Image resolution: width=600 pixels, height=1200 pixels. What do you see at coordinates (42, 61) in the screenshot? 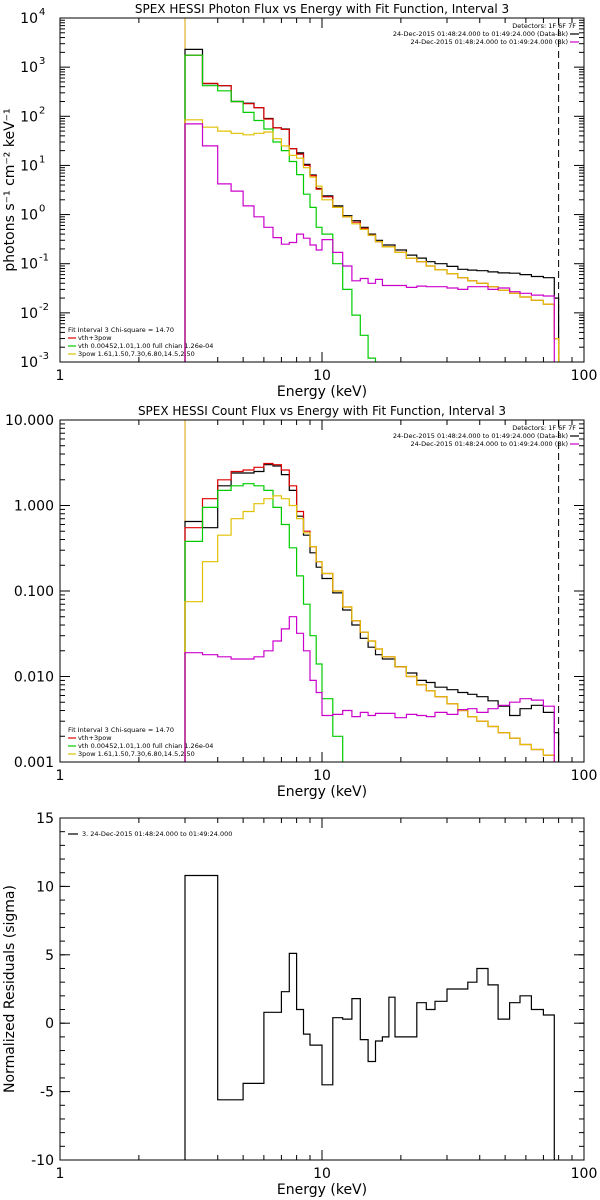
I see `y-tick-exponent: 3` at bounding box center [42, 61].